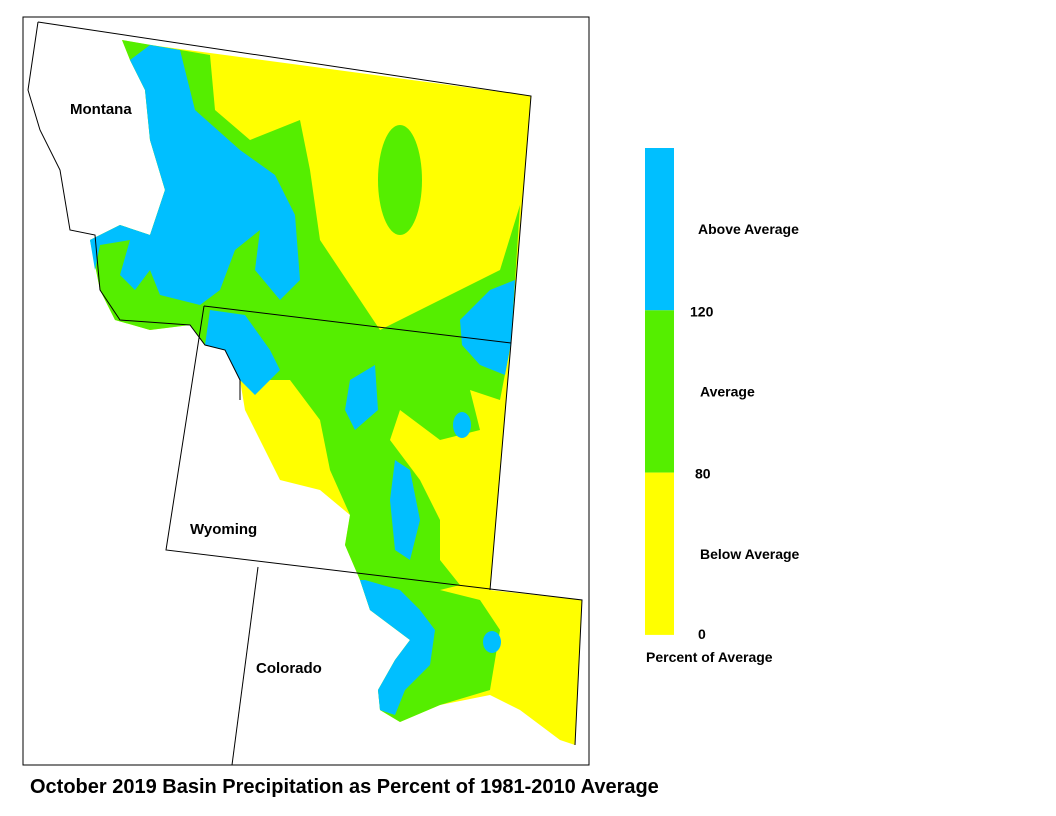  What do you see at coordinates (709, 657) in the screenshot?
I see `legend-title: Percent of Average` at bounding box center [709, 657].